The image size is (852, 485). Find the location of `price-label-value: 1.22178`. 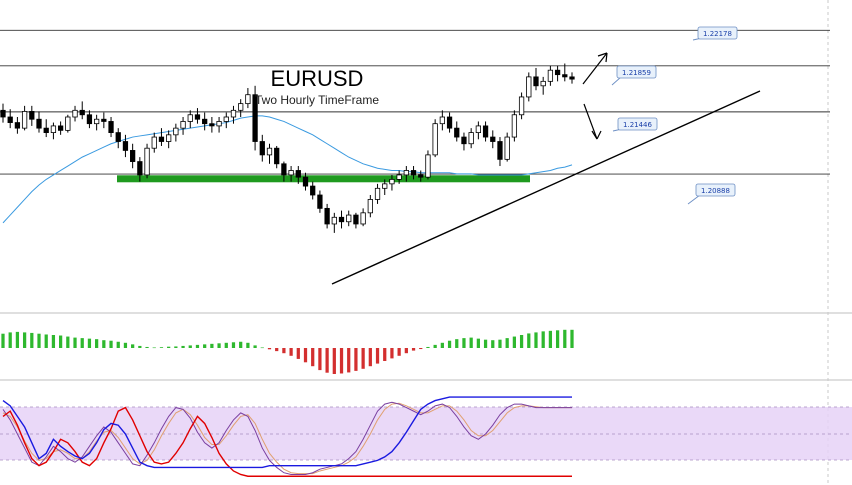

price-label-value: 1.22178 is located at coordinates (717, 34).